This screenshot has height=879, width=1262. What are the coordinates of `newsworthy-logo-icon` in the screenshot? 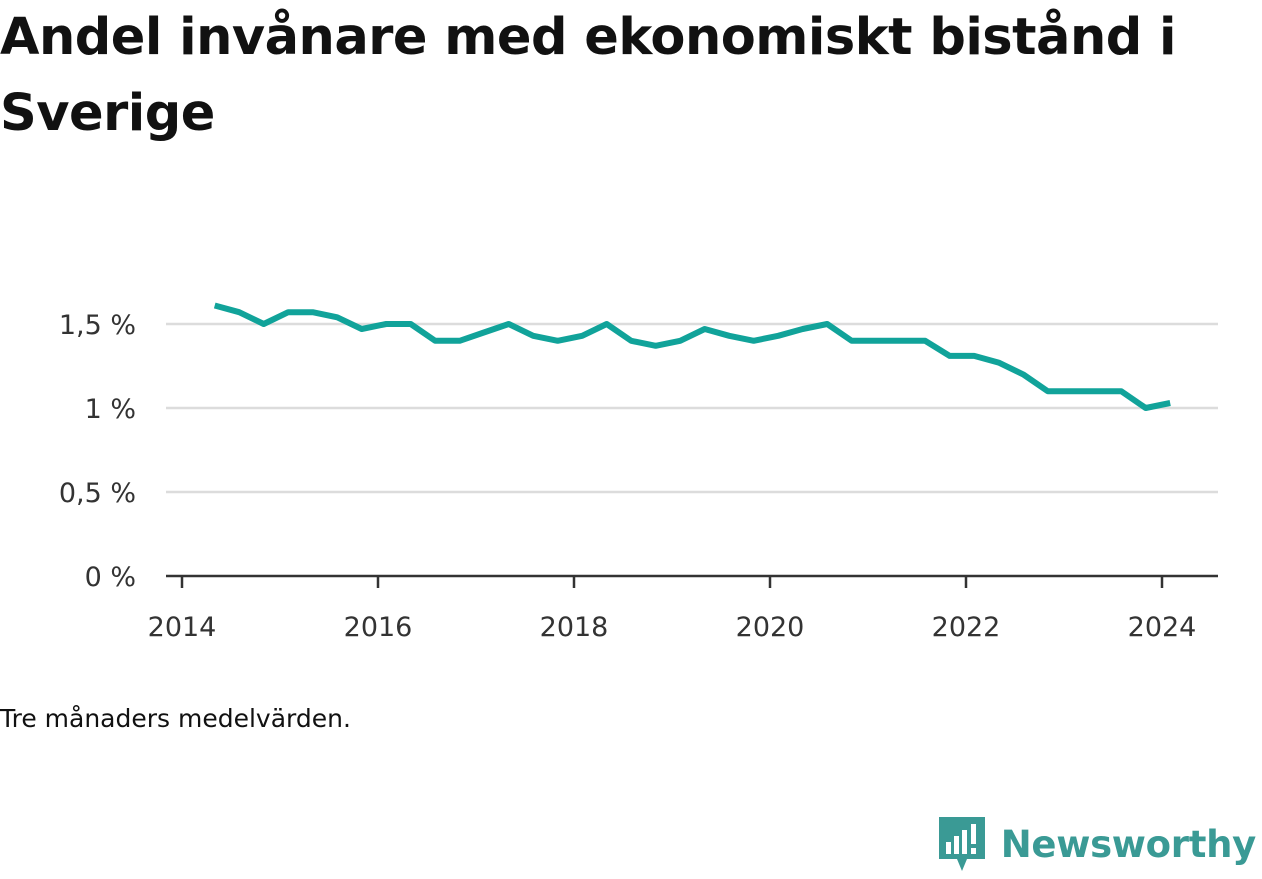 It's located at (961, 844).